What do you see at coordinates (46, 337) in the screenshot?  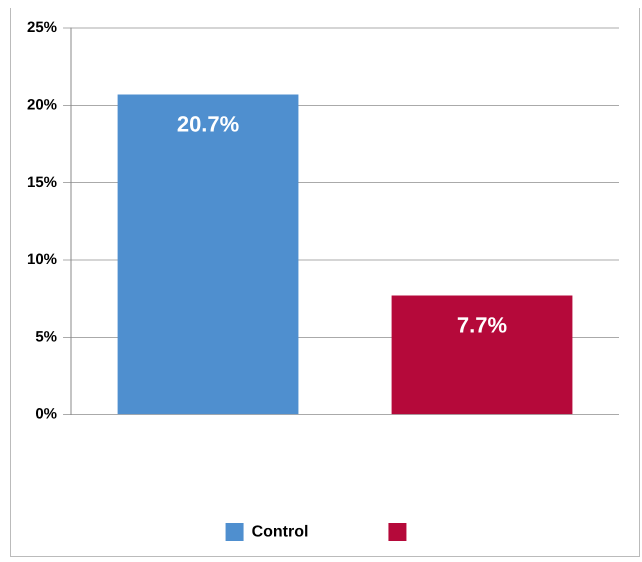 I see `y-tick-label: 5%` at bounding box center [46, 337].